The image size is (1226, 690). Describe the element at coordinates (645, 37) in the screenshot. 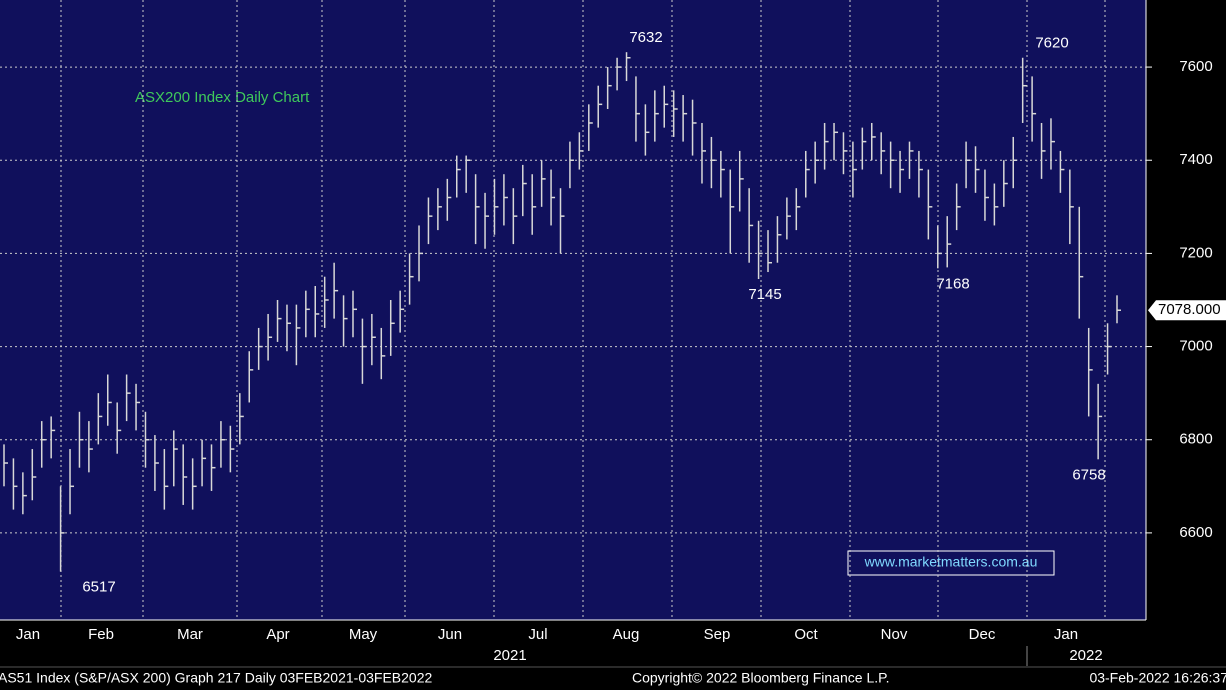

I see `annotation: 7632` at that location.